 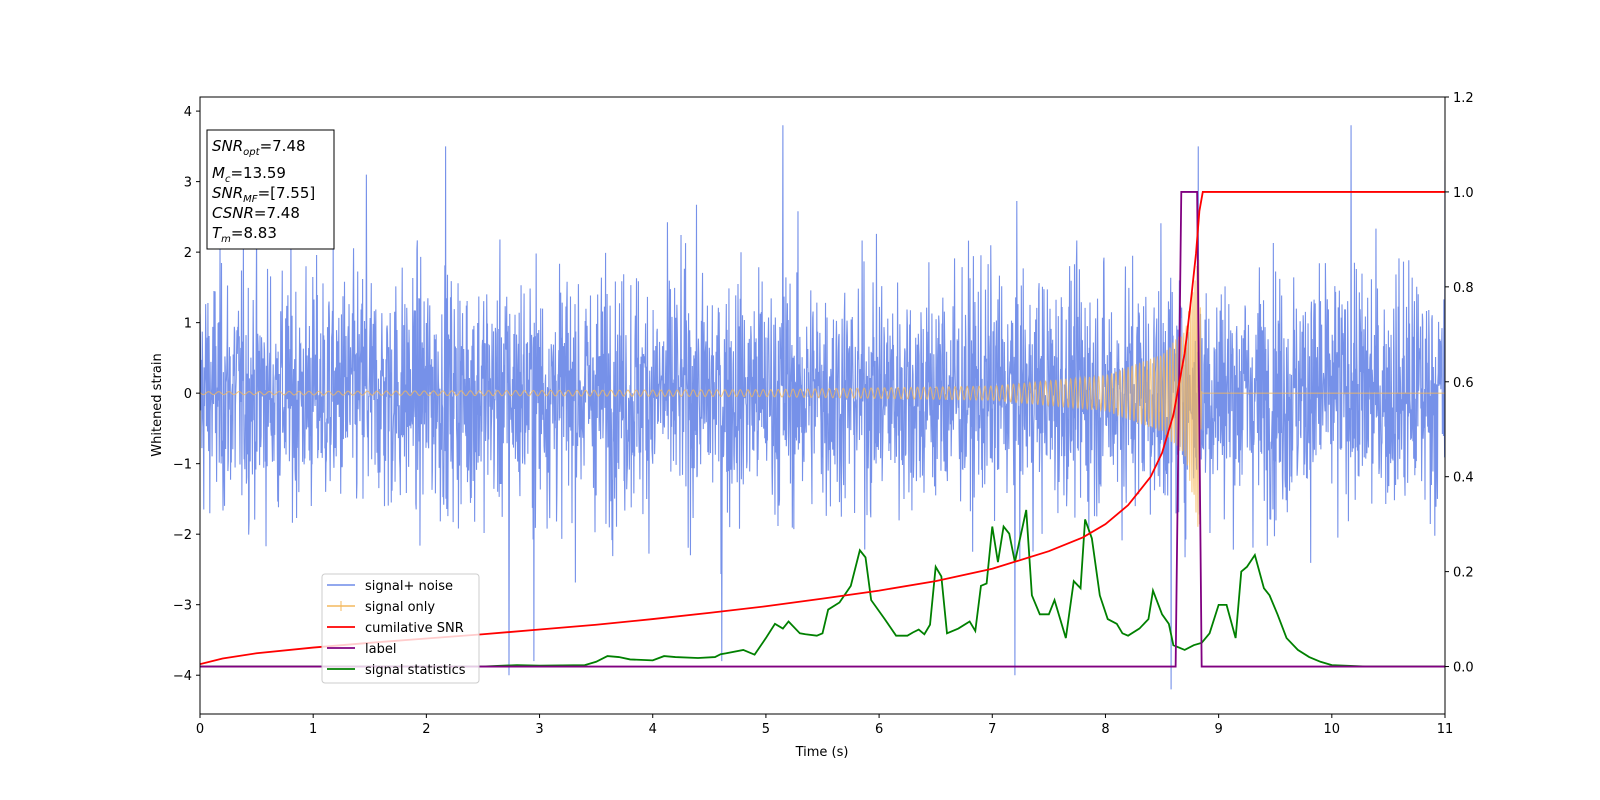 What do you see at coordinates (361, 649) in the screenshot?
I see `legend-item-label: label` at bounding box center [361, 649].